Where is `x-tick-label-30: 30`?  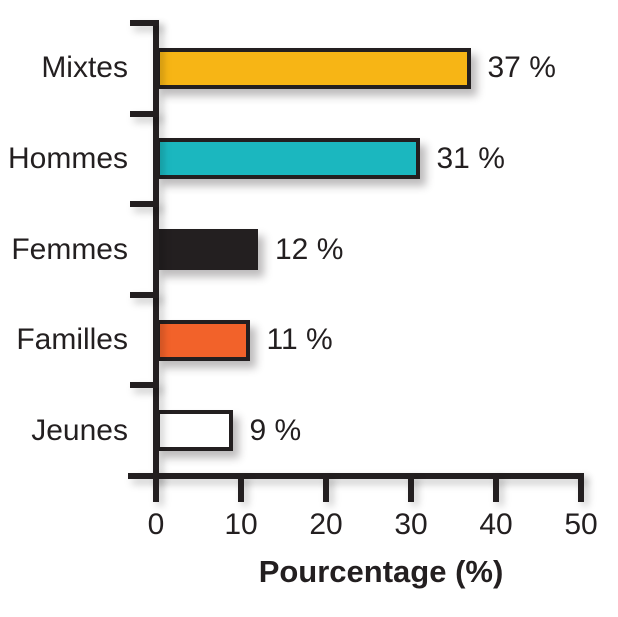 x-tick-label-30: 30 is located at coordinates (411, 524).